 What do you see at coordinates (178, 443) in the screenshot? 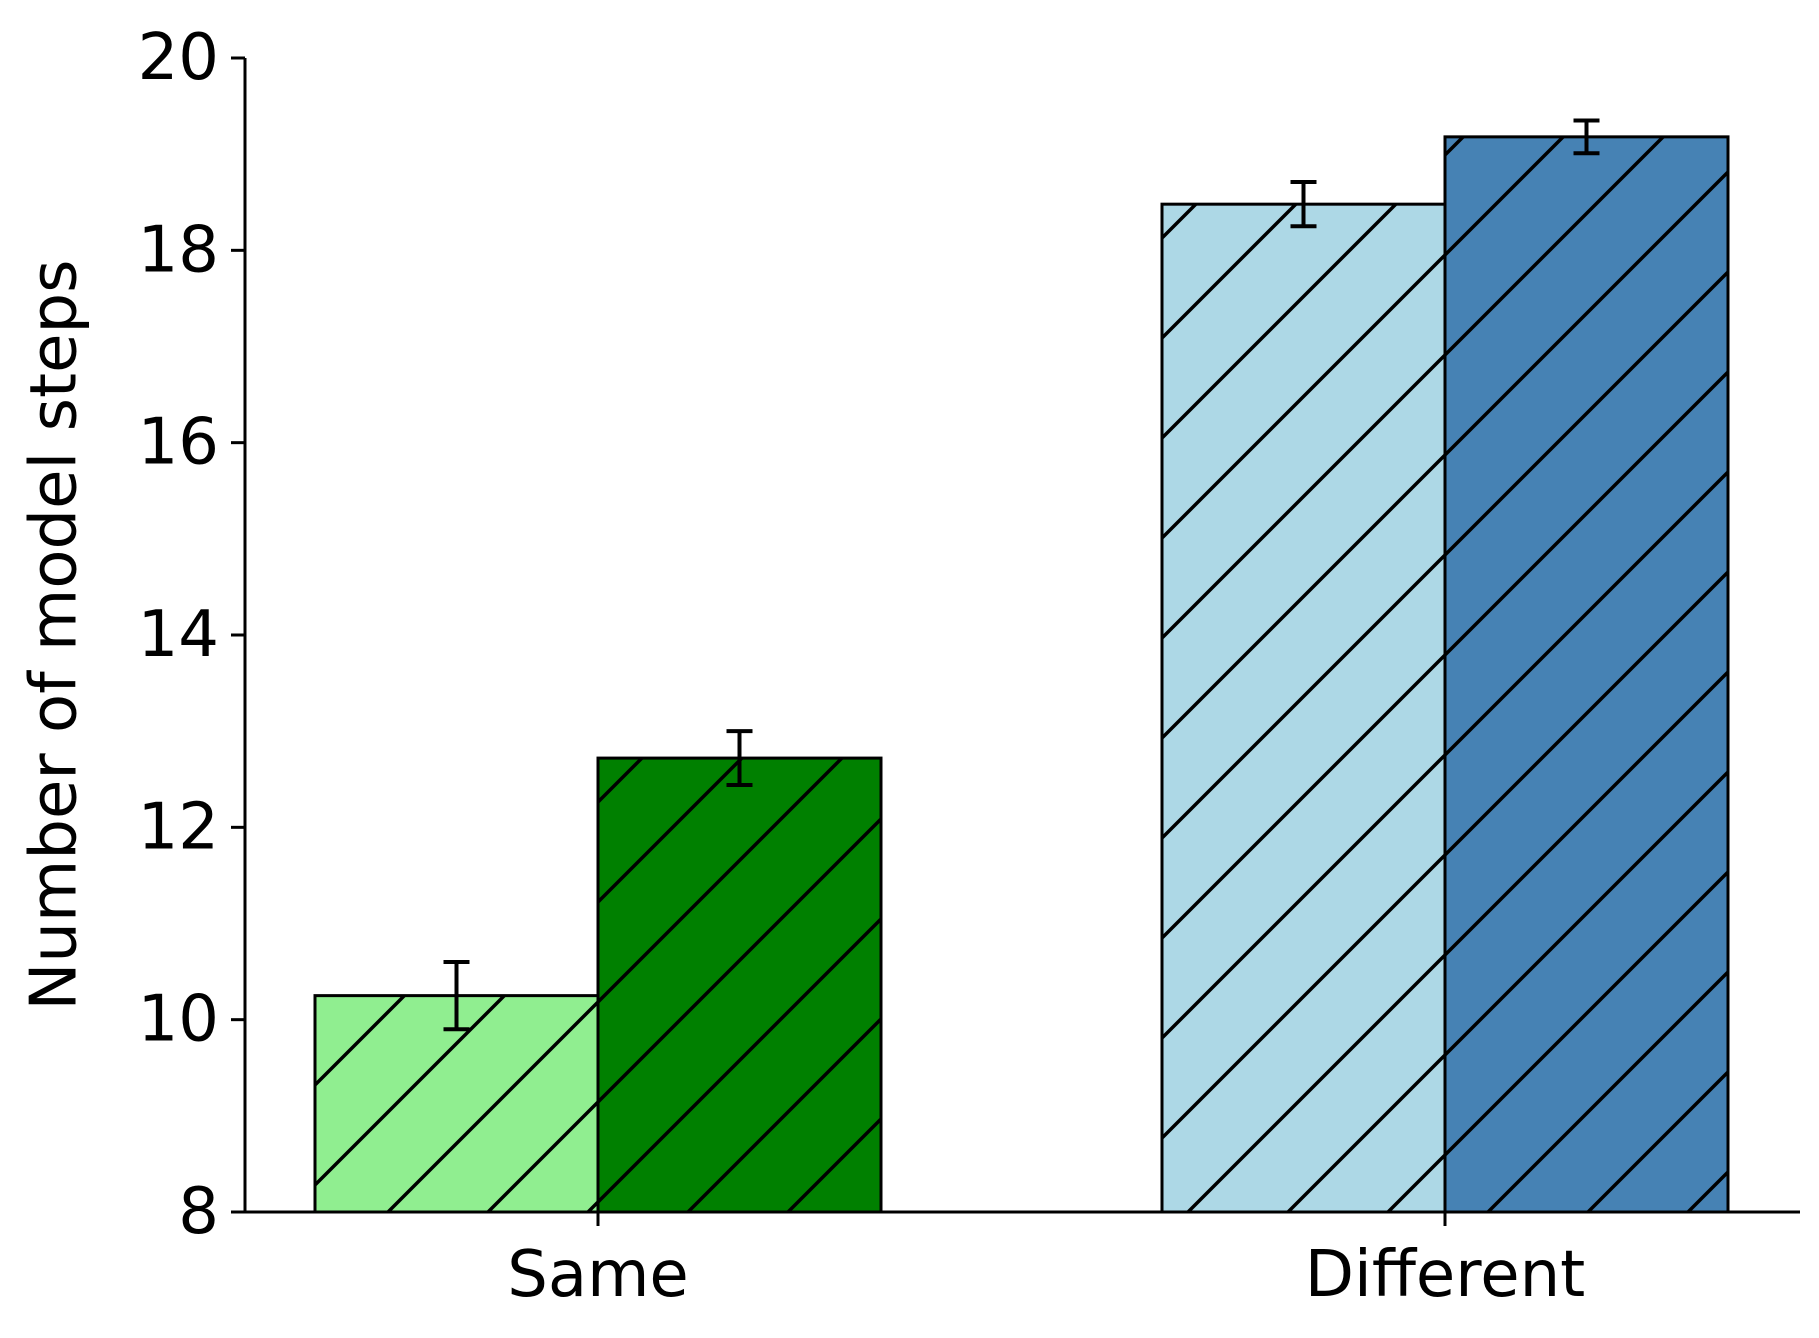
I see `y-tick-label-16: 16` at bounding box center [178, 443].